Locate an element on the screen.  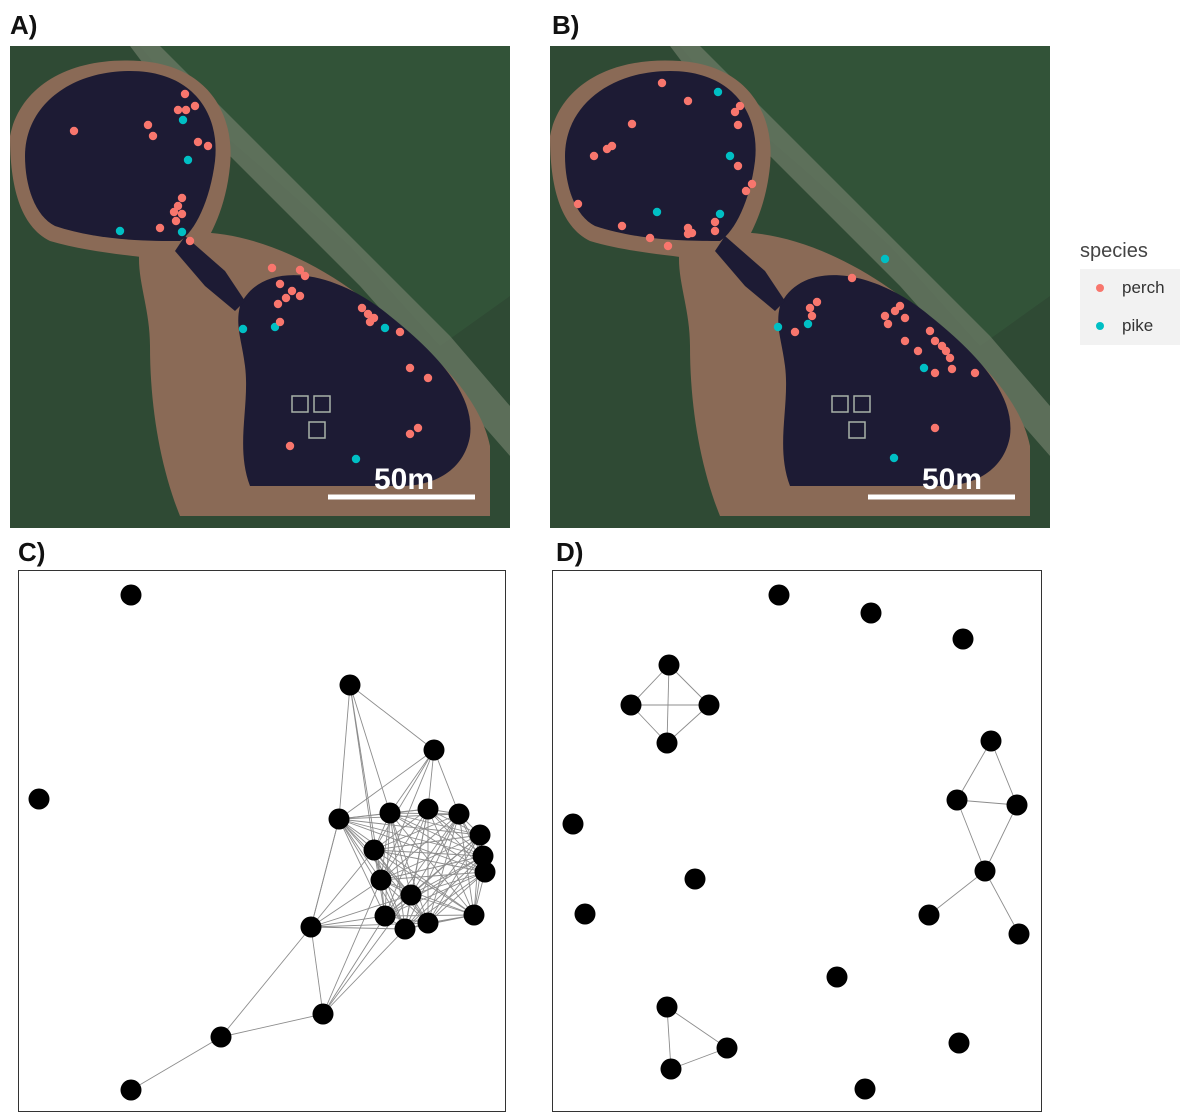
legend-label-pike: pike is located at coordinates (1138, 325).